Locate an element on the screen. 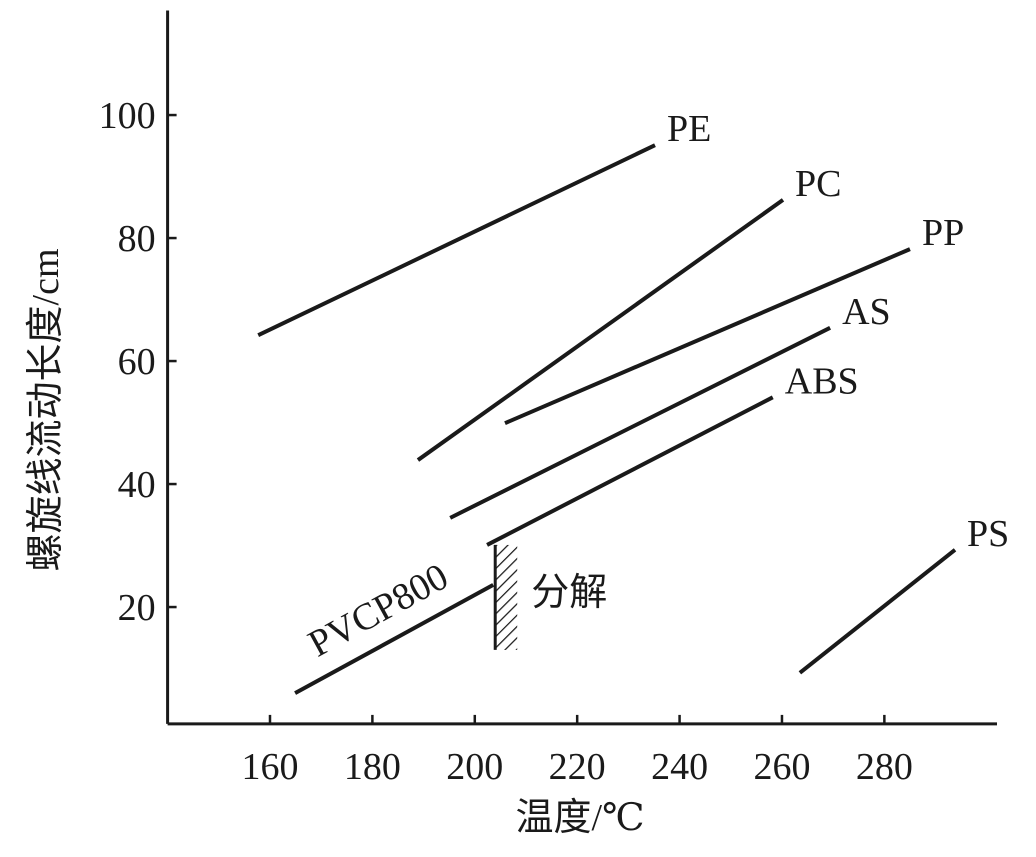  y-tick-label: 60 is located at coordinates (137, 362).